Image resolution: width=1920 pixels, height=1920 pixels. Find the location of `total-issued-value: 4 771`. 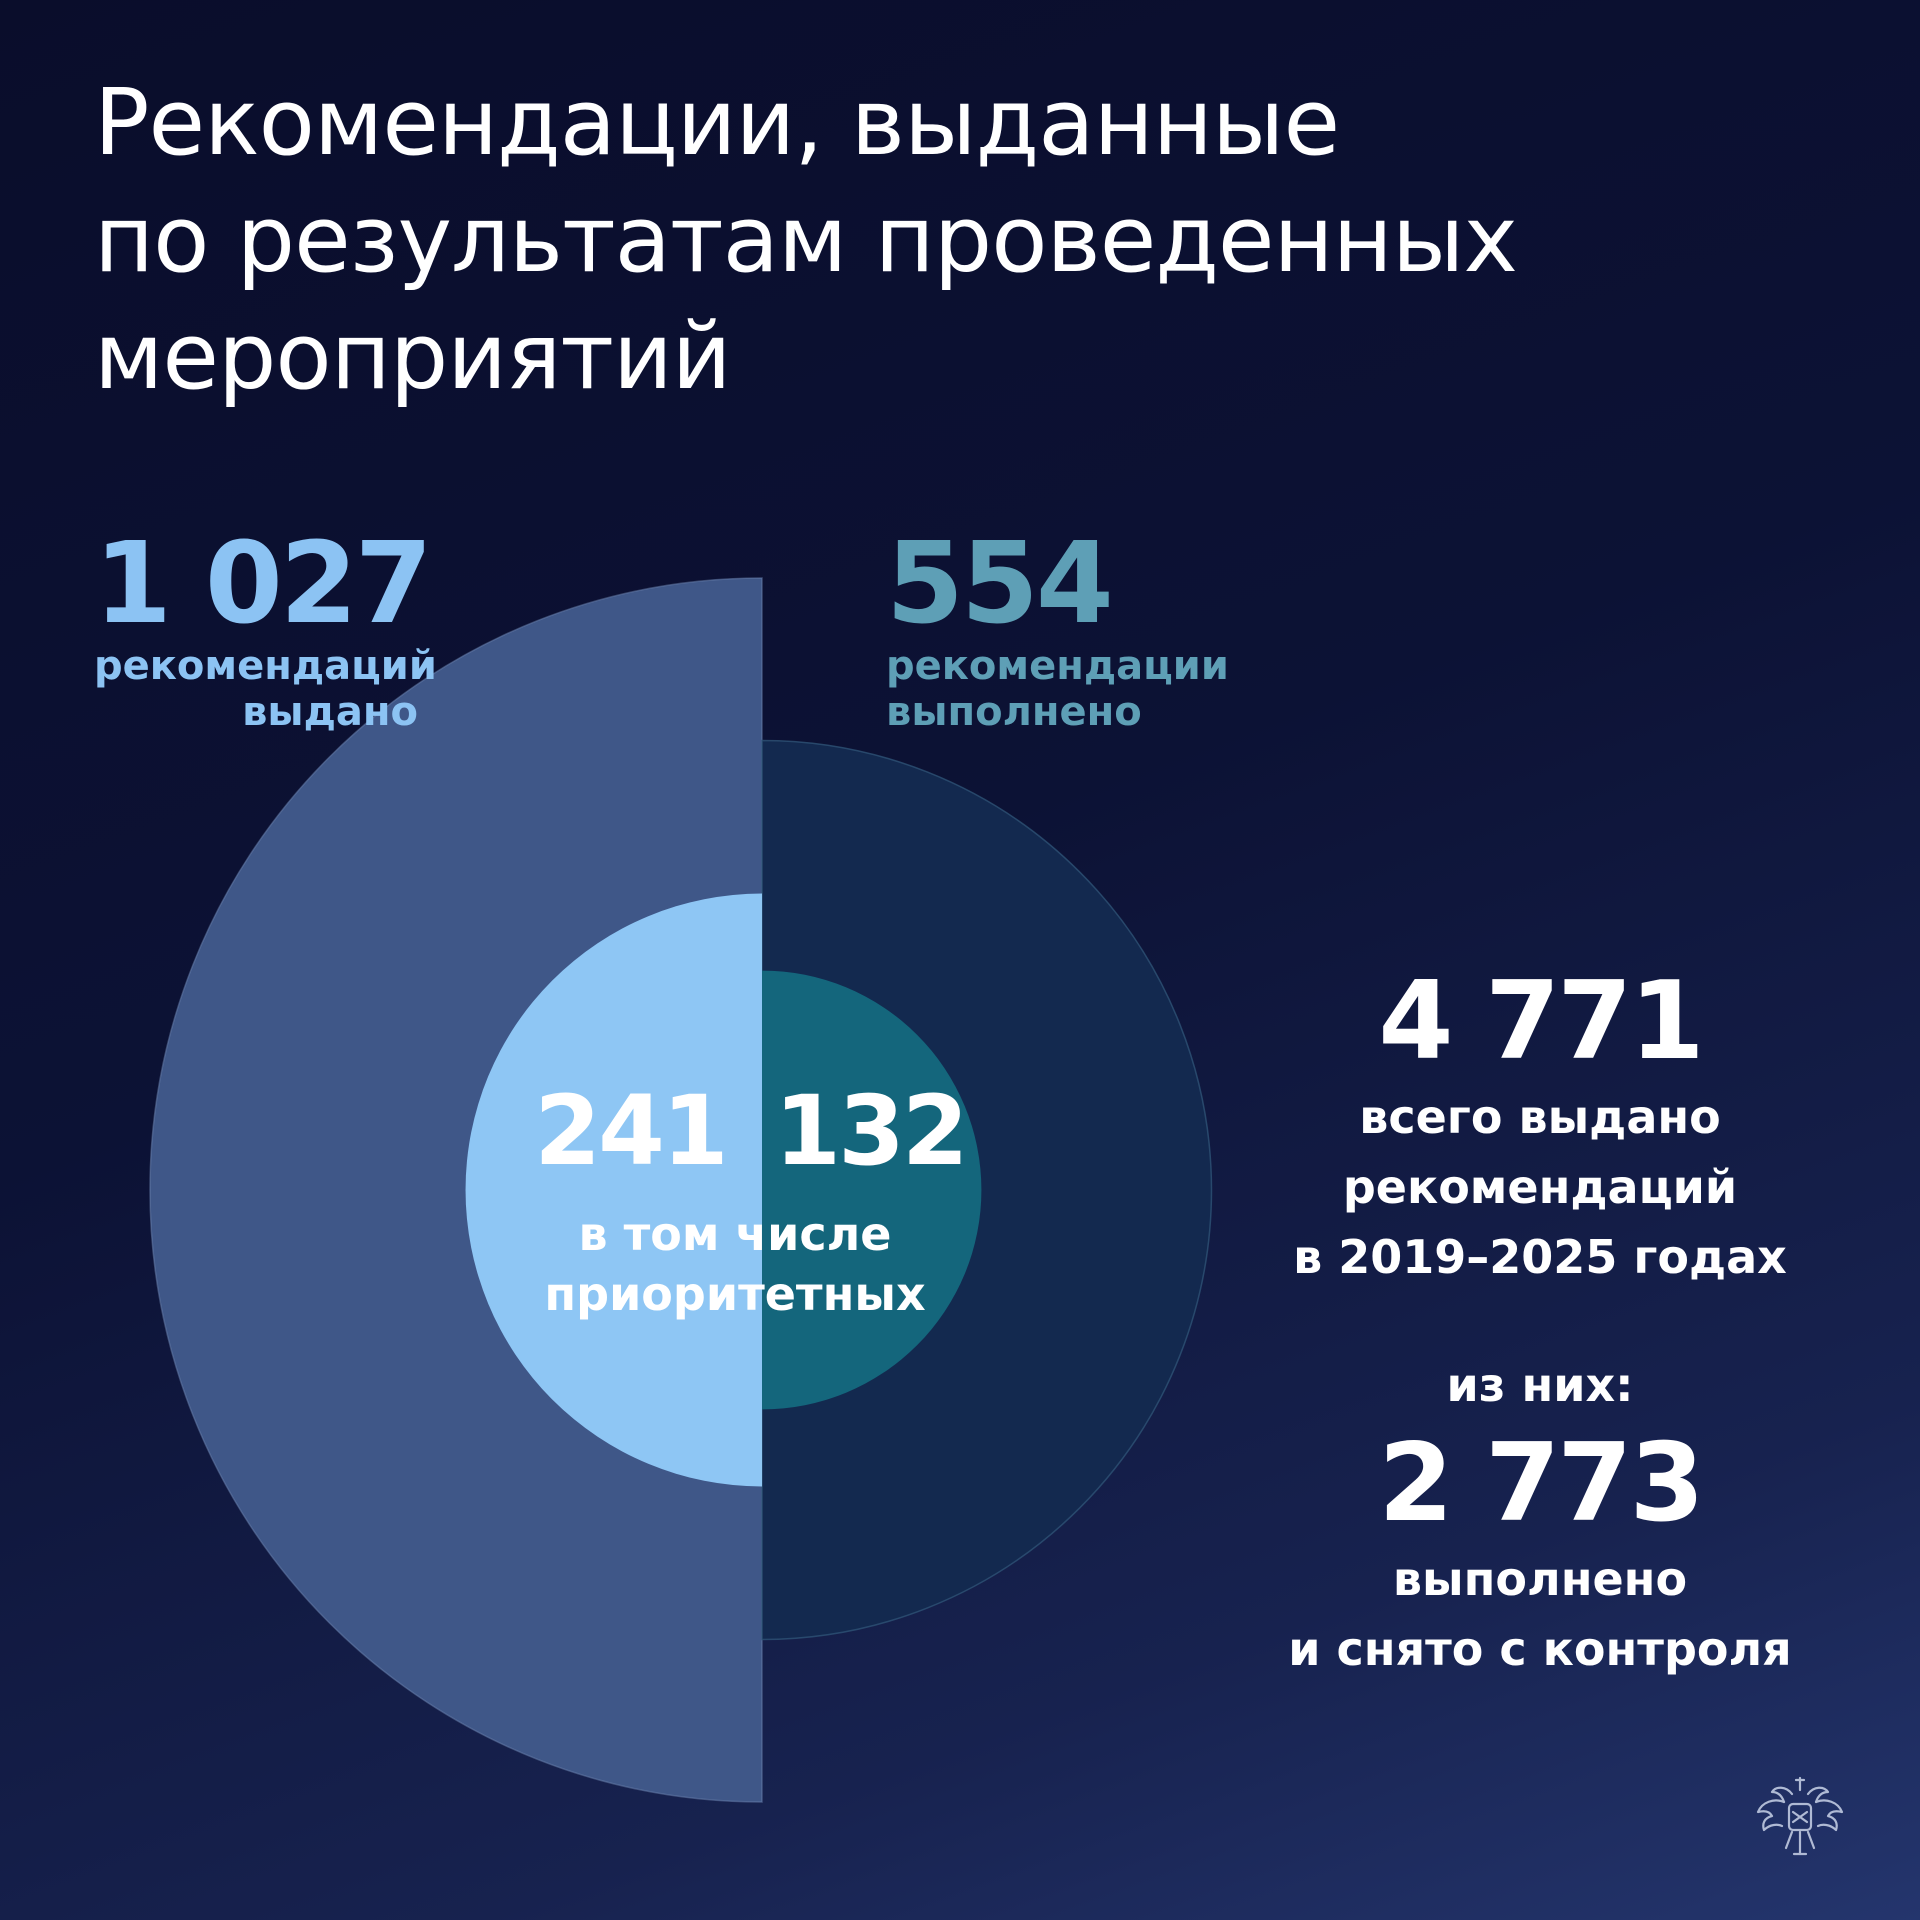

total-issued-value: 4 771 is located at coordinates (1541, 1021).